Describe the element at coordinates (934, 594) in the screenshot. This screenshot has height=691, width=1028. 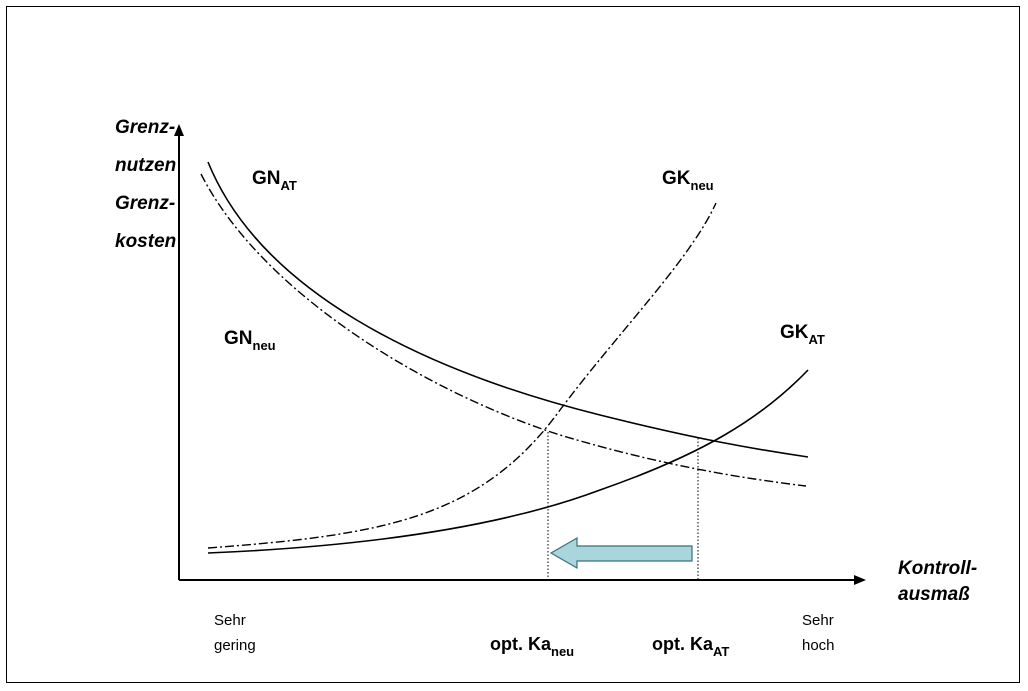
I see `x-axis-label-line2: ausmaß` at that location.